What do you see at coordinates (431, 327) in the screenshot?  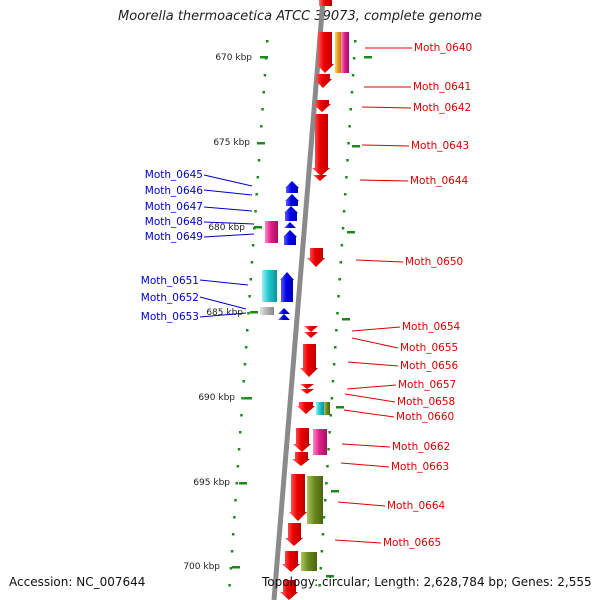 I see `gene-label: Moth_0654` at bounding box center [431, 327].